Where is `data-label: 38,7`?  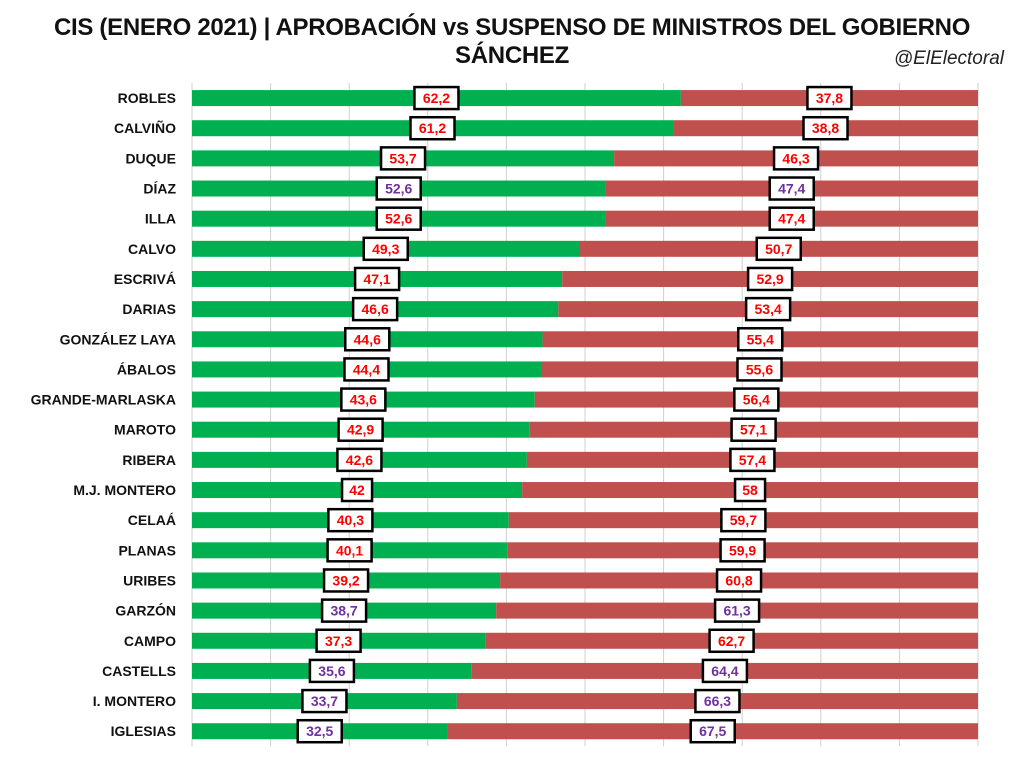
data-label: 38,7 is located at coordinates (343, 611).